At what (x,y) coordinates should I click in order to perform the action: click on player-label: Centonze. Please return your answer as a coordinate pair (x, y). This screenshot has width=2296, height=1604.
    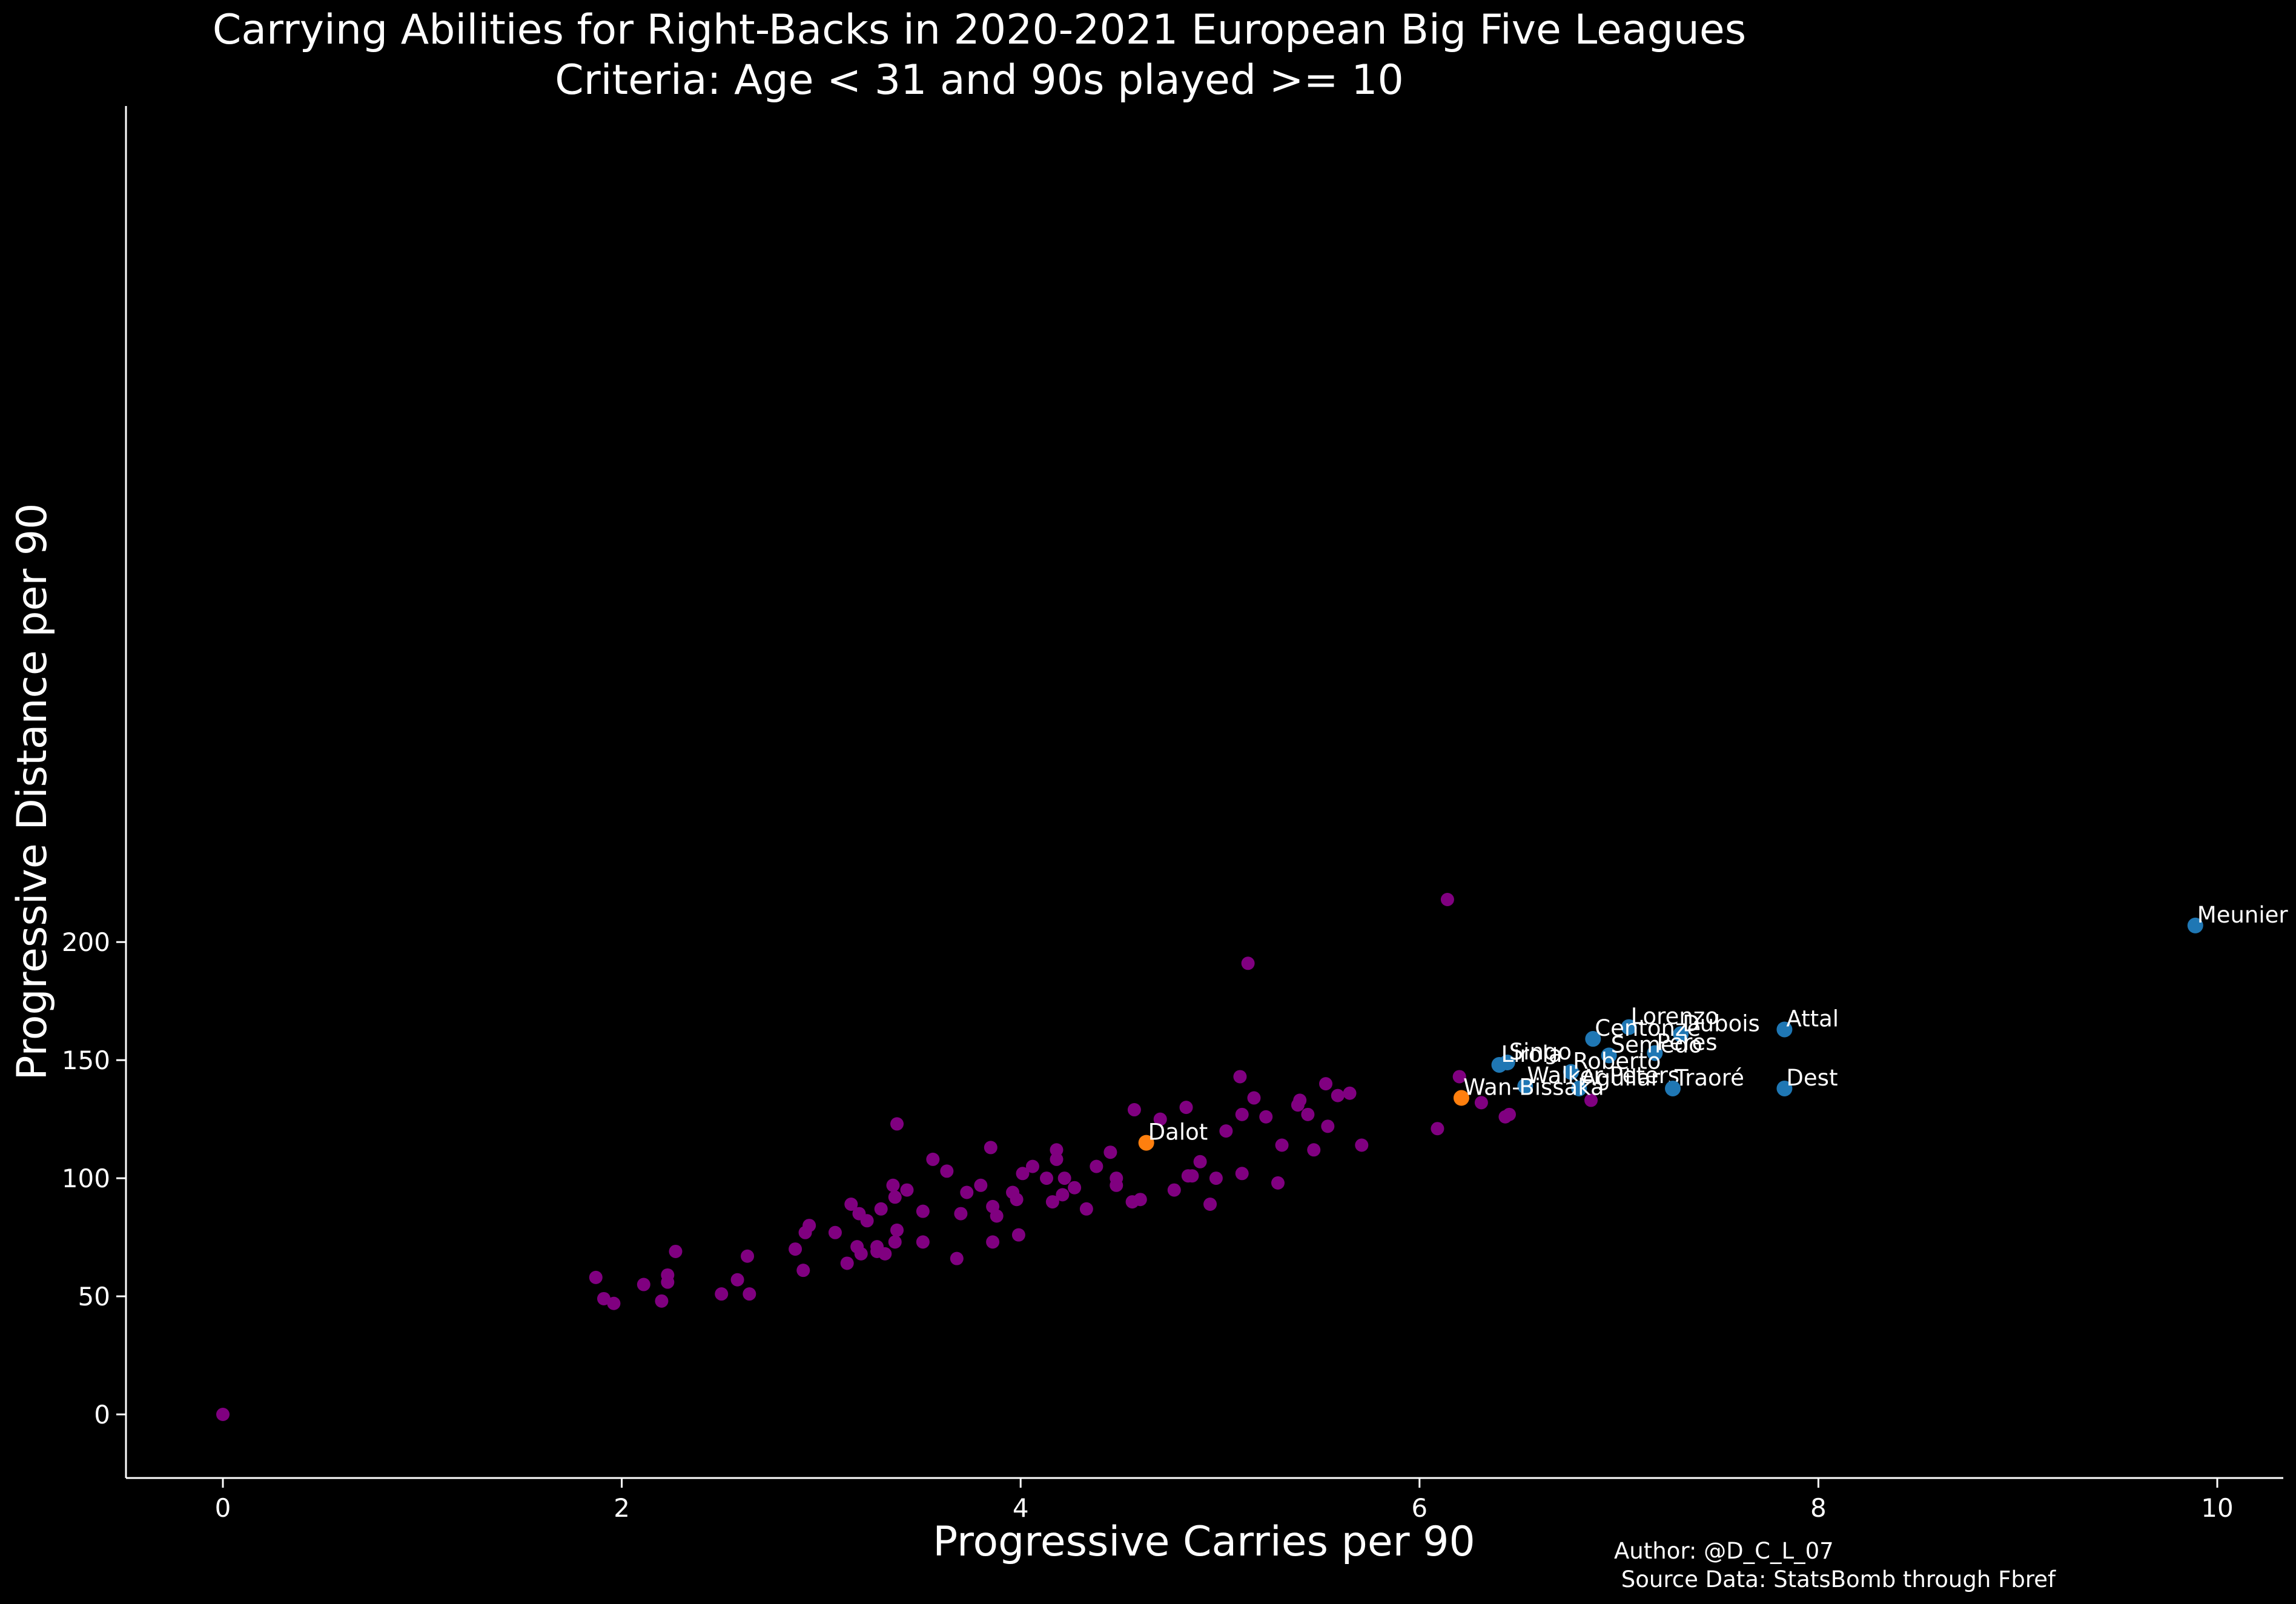
    Looking at the image, I should click on (1648, 1028).